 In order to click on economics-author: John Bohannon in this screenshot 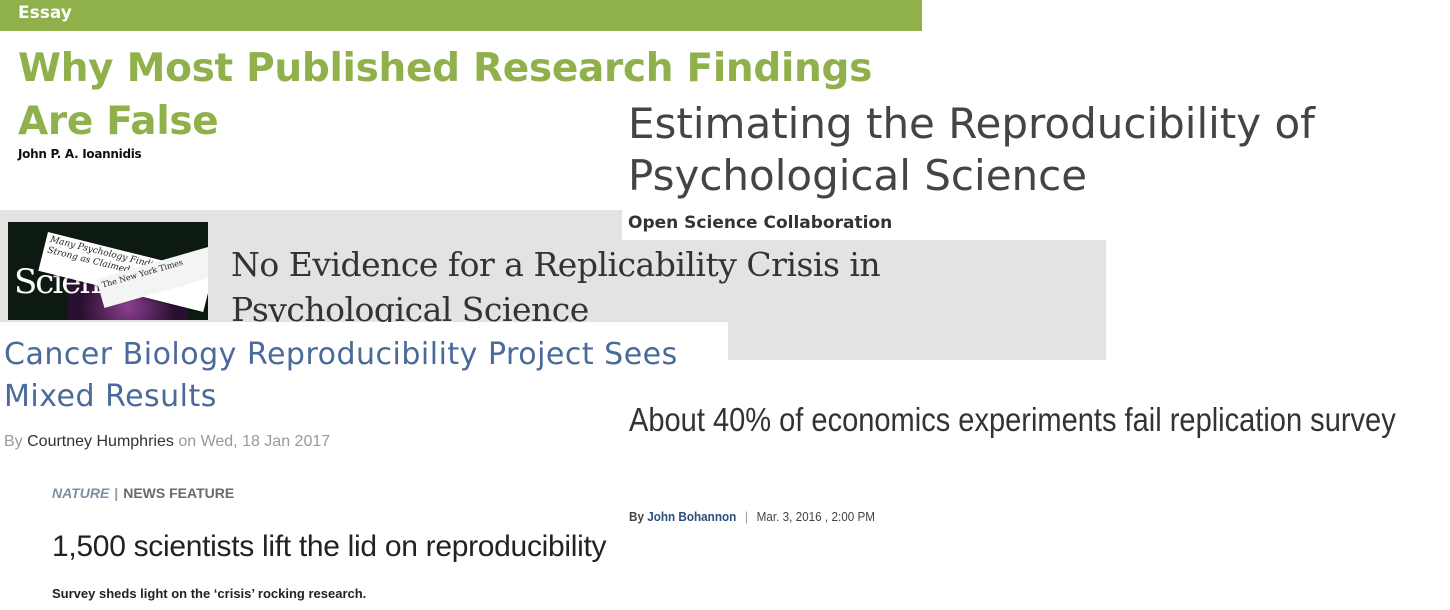, I will do `click(692, 516)`.